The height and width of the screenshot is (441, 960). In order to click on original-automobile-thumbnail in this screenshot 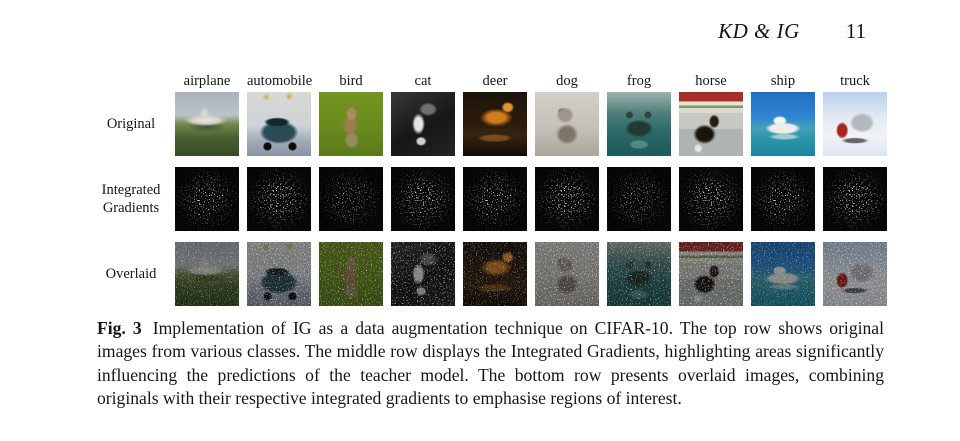, I will do `click(279, 124)`.